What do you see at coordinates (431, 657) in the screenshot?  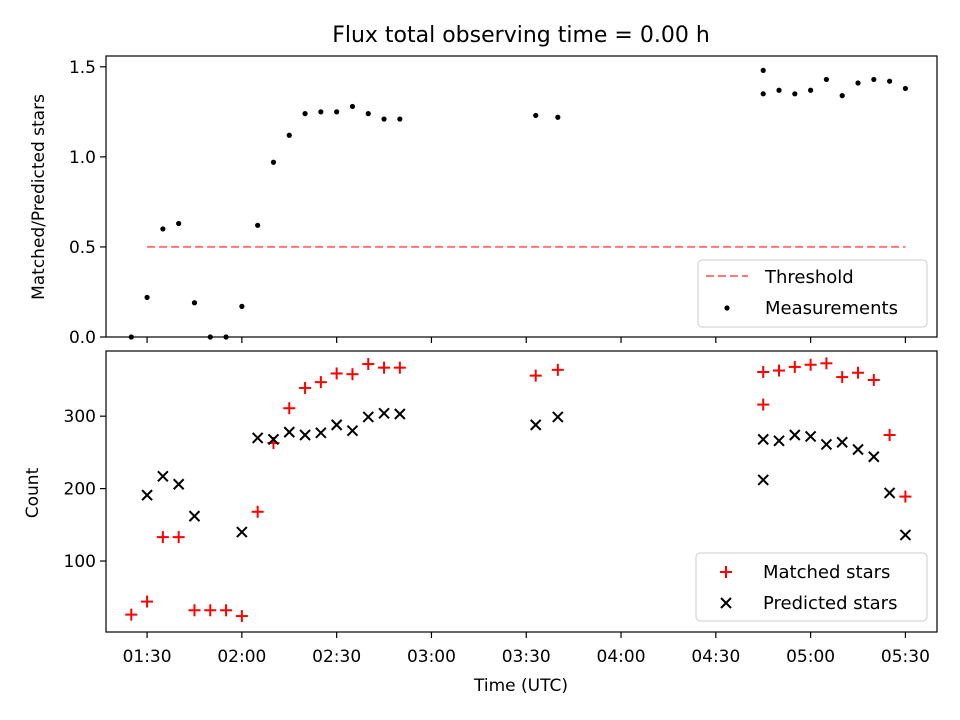 I see `x-tick-label: 03:00` at bounding box center [431, 657].